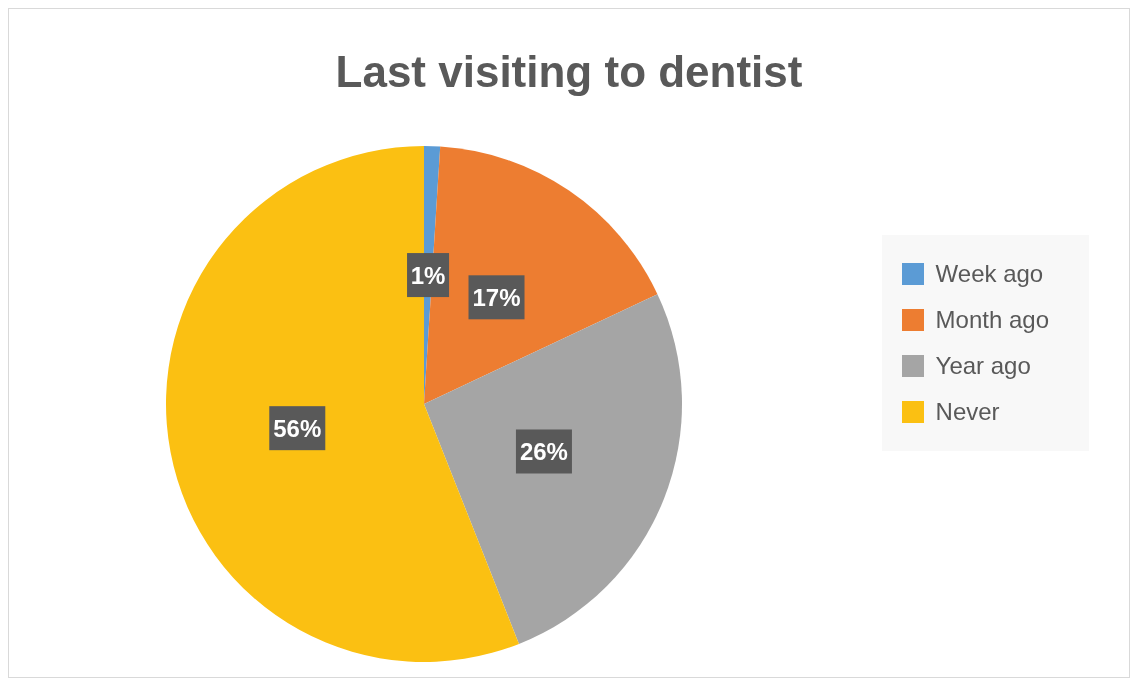 The image size is (1140, 688). I want to click on data-label: 26%, so click(543, 451).